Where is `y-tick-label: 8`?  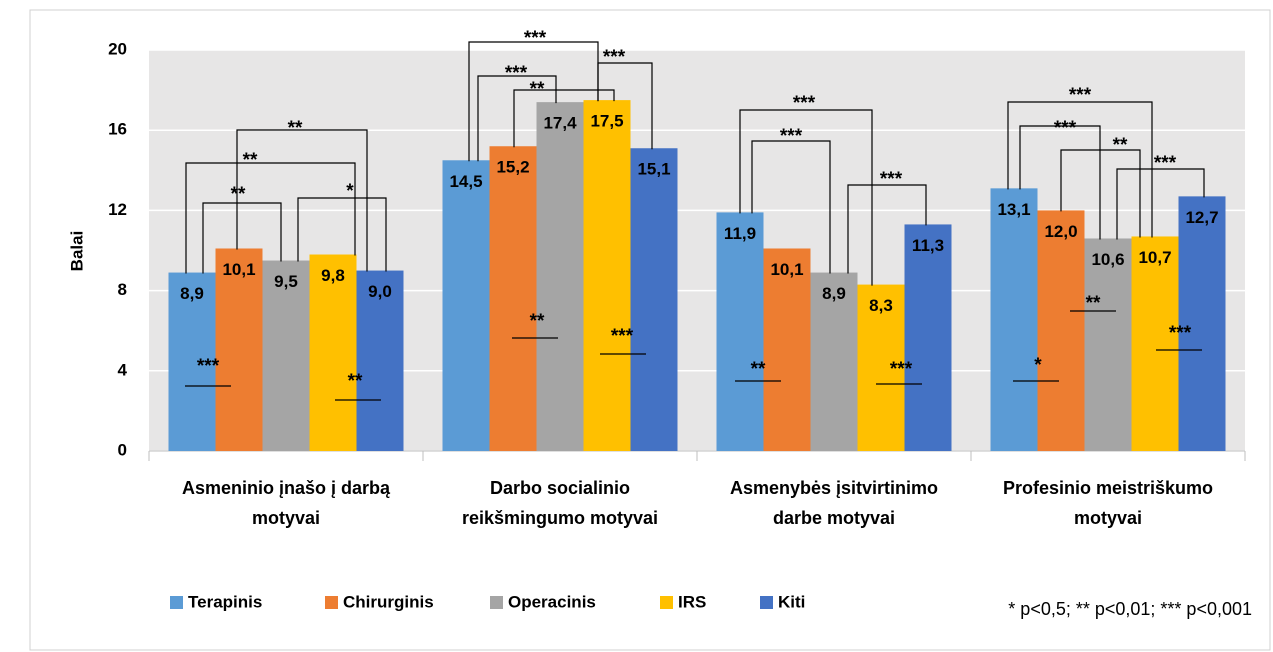 y-tick-label: 8 is located at coordinates (122, 289).